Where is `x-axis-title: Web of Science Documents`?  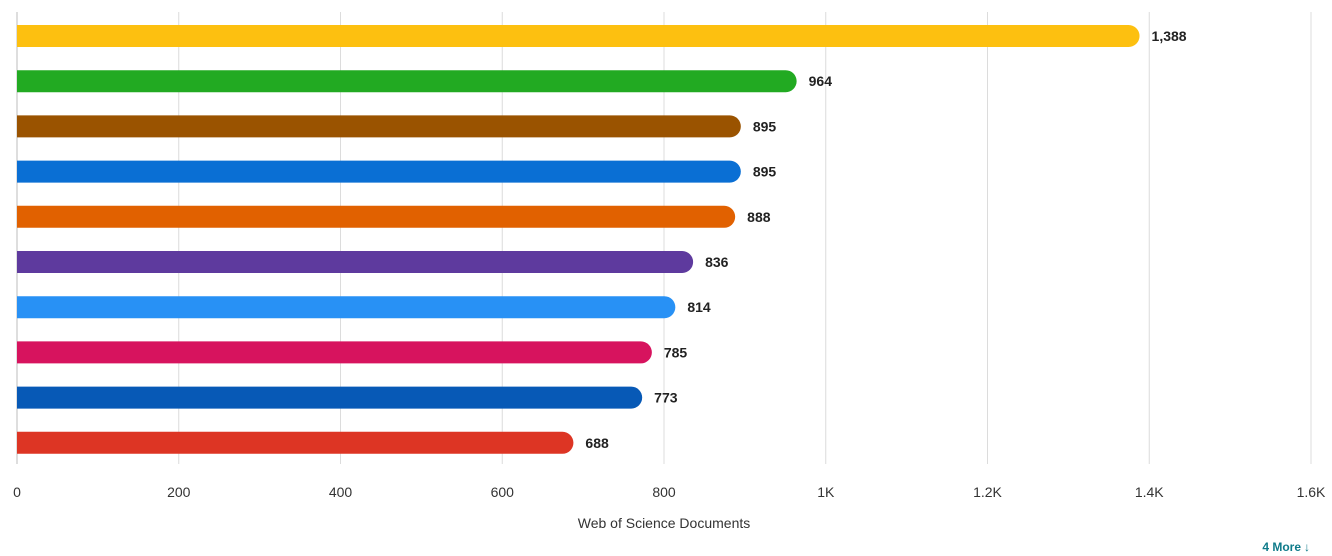
x-axis-title: Web of Science Documents is located at coordinates (664, 522).